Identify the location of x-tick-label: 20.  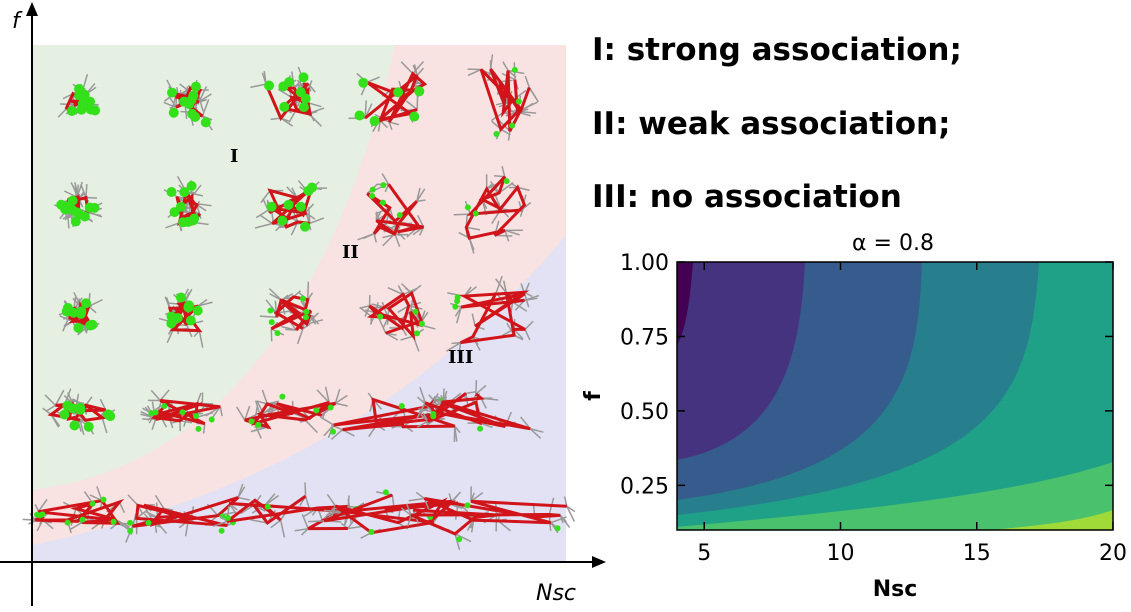
(1113, 553).